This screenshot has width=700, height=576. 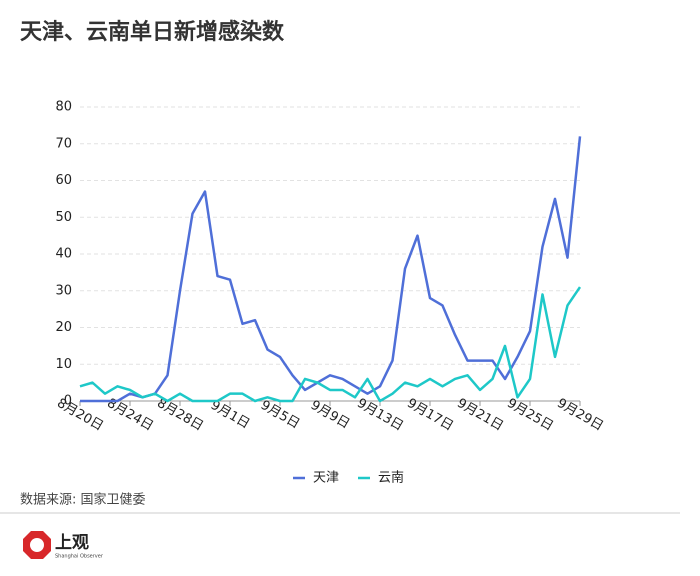 I want to click on y-tick-label: 20, so click(x=63, y=327).